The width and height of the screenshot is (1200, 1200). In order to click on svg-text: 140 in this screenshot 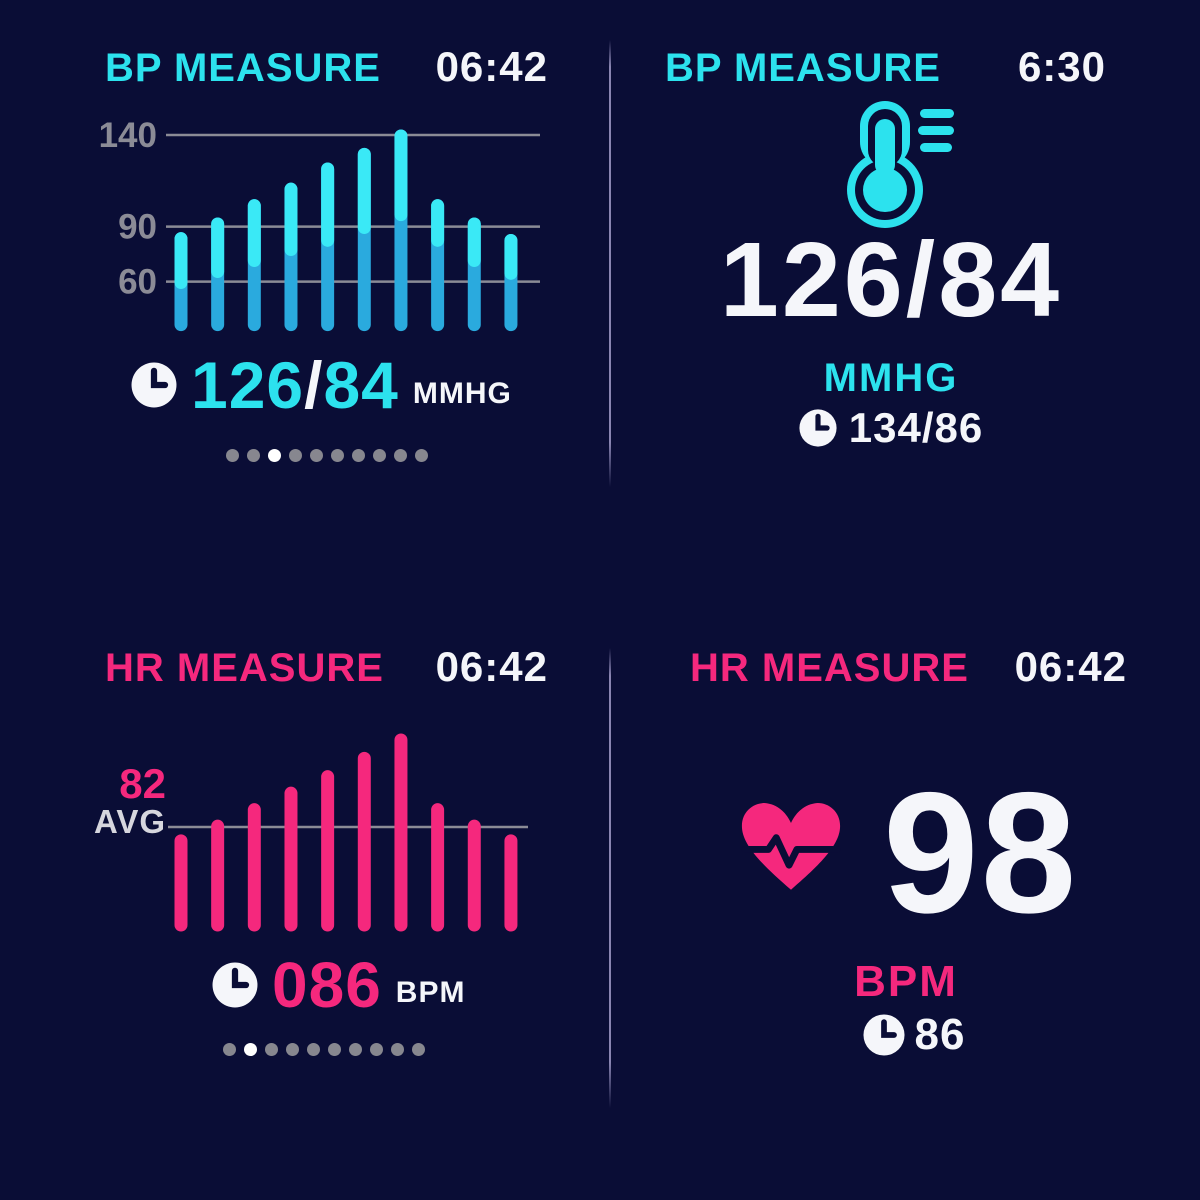, I will do `click(128, 136)`.